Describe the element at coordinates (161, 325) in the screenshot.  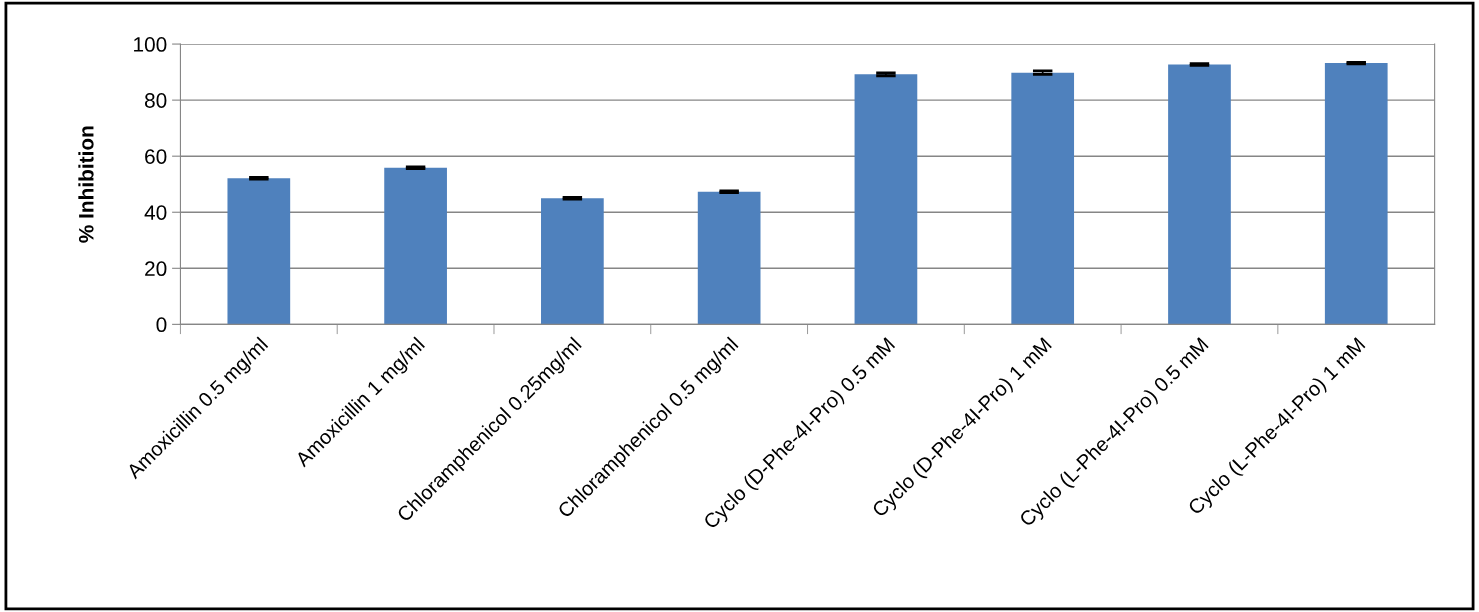
I see `y-tick-label: 0` at that location.